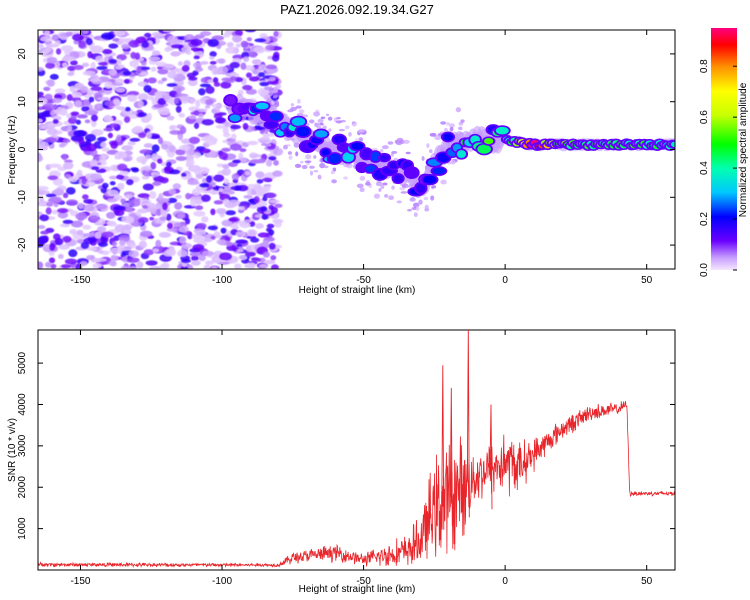 The image size is (750, 600). What do you see at coordinates (505, 280) in the screenshot?
I see `spectrogram-xtick-label: 0` at bounding box center [505, 280].